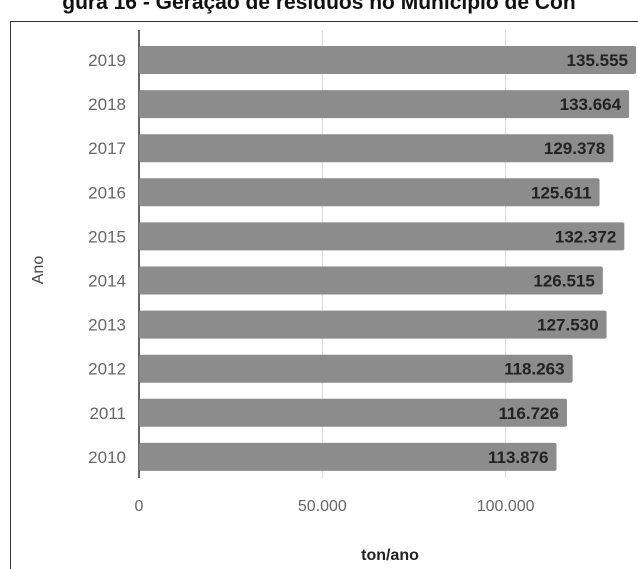  Describe the element at coordinates (107, 325) in the screenshot. I see `category-label: 2013` at that location.